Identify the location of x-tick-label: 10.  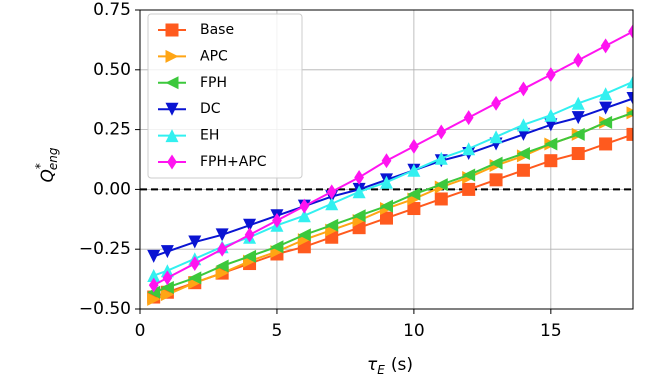
(414, 331).